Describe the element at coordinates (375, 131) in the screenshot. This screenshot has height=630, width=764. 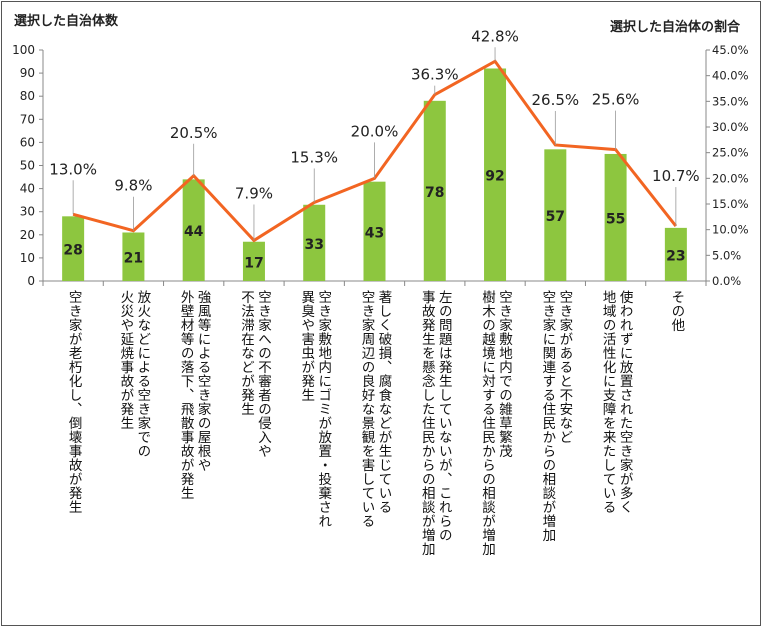
I see `line-value-label: 20.0%` at that location.